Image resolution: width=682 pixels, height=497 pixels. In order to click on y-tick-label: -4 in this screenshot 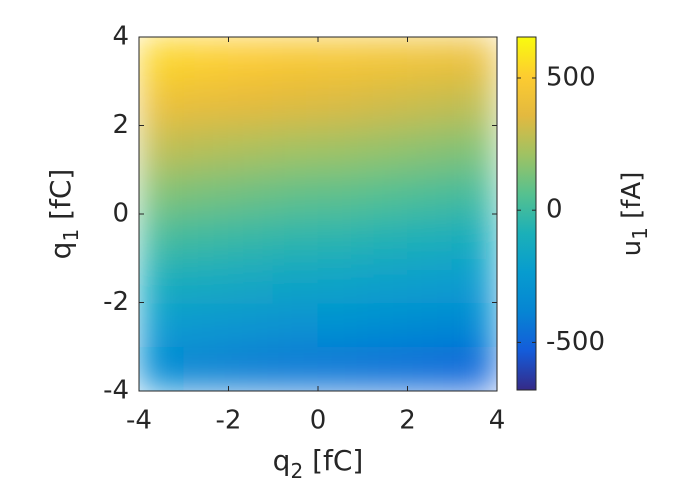, I will do `click(116, 391)`.